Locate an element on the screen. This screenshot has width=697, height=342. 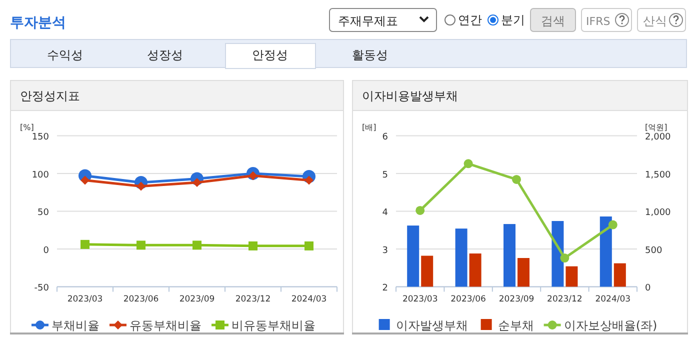
y2-tick-label: 2,000 is located at coordinates (658, 137).